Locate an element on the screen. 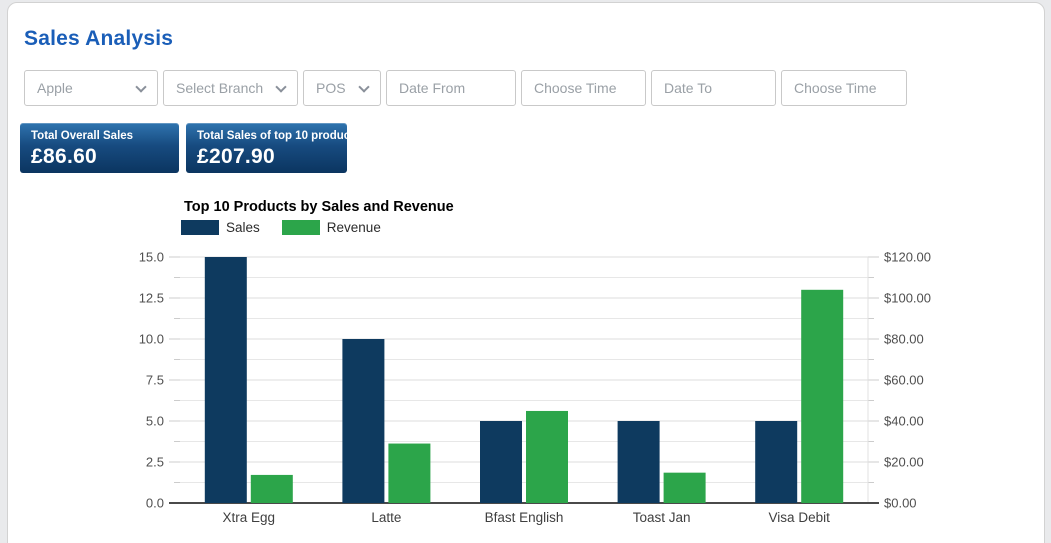  legend-label: Revenue is located at coordinates (353, 227).